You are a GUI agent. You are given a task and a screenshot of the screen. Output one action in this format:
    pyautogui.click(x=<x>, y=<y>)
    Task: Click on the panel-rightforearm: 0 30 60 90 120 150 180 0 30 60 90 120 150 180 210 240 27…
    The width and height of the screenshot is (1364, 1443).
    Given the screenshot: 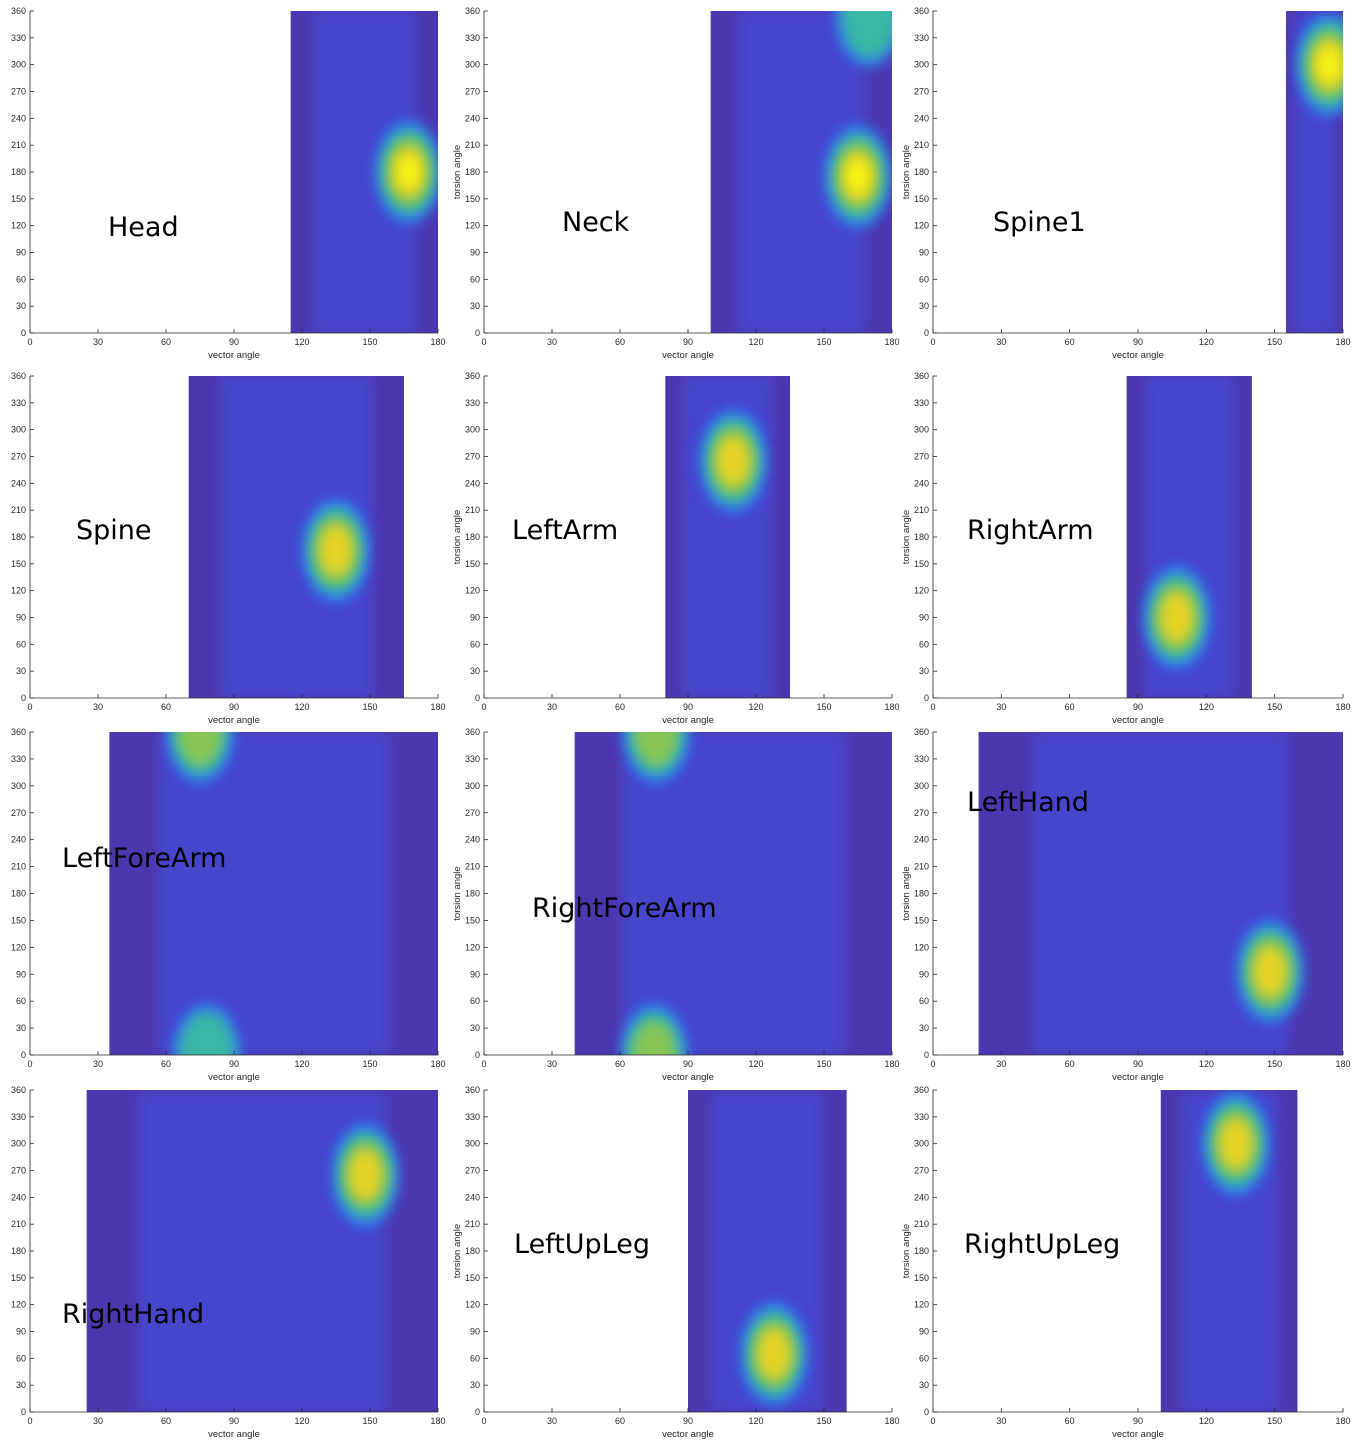 What is the action you would take?
    pyautogui.click(x=676, y=905)
    